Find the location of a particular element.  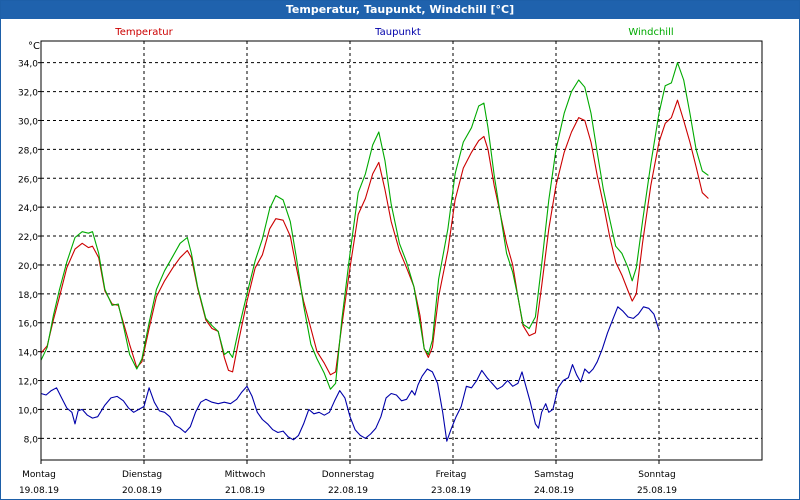

chart-legend: Temperatur Taupunkt Windchill is located at coordinates (393, 32).